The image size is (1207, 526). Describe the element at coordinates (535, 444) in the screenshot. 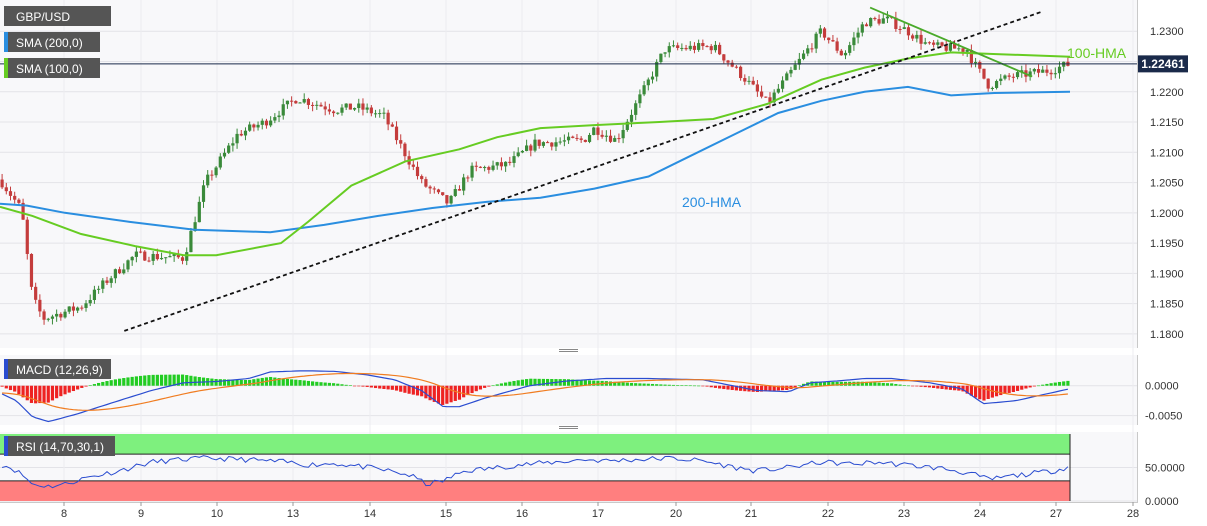

I see `rsi-overbought-band` at that location.